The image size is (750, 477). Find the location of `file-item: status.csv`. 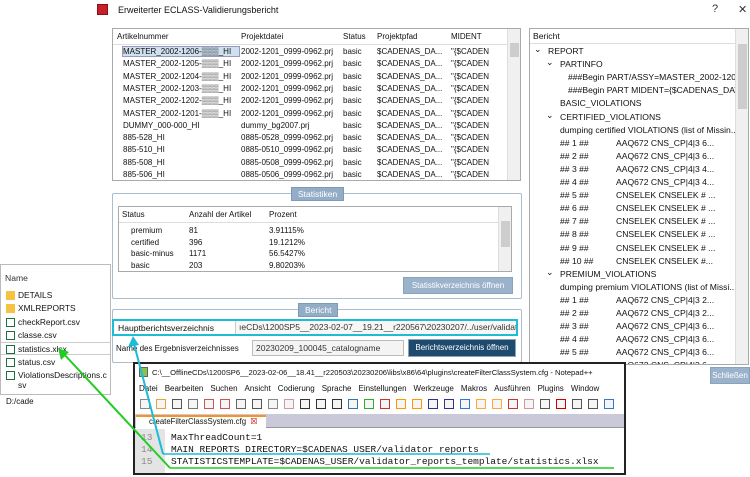

file-item: status.csv is located at coordinates (55, 362).